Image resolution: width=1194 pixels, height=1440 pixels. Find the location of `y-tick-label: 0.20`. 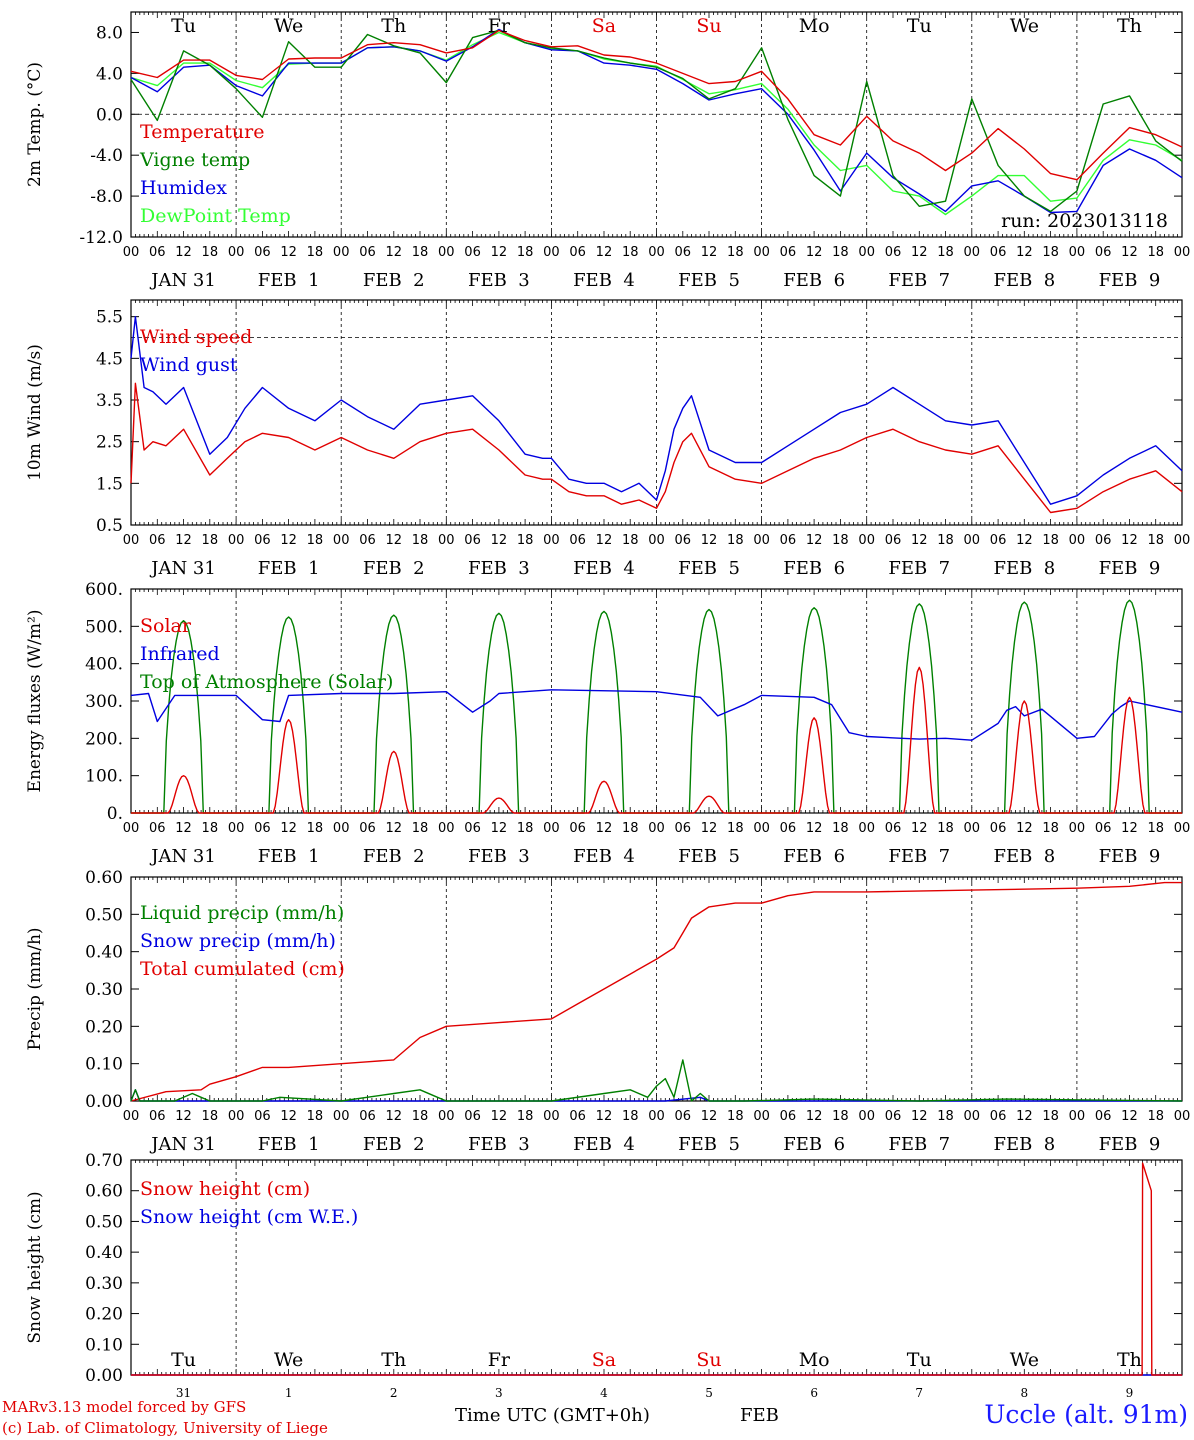

y-tick-label: 0.20 is located at coordinates (104, 1027).